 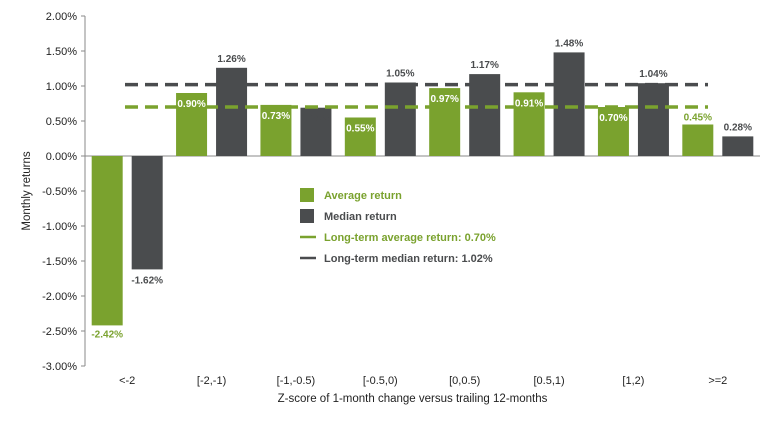 I want to click on data-label-median: 1.17%, so click(x=485, y=65).